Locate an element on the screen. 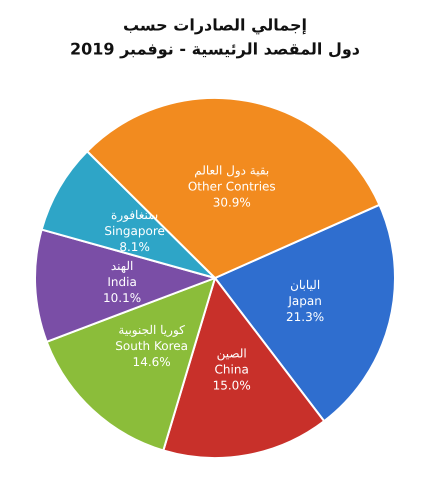 This screenshot has height=492, width=430. chart-title: إجمالي الصادرات حسب دول المقصد الرئيسية - نوفمبر 2019 is located at coordinates (215, 37).